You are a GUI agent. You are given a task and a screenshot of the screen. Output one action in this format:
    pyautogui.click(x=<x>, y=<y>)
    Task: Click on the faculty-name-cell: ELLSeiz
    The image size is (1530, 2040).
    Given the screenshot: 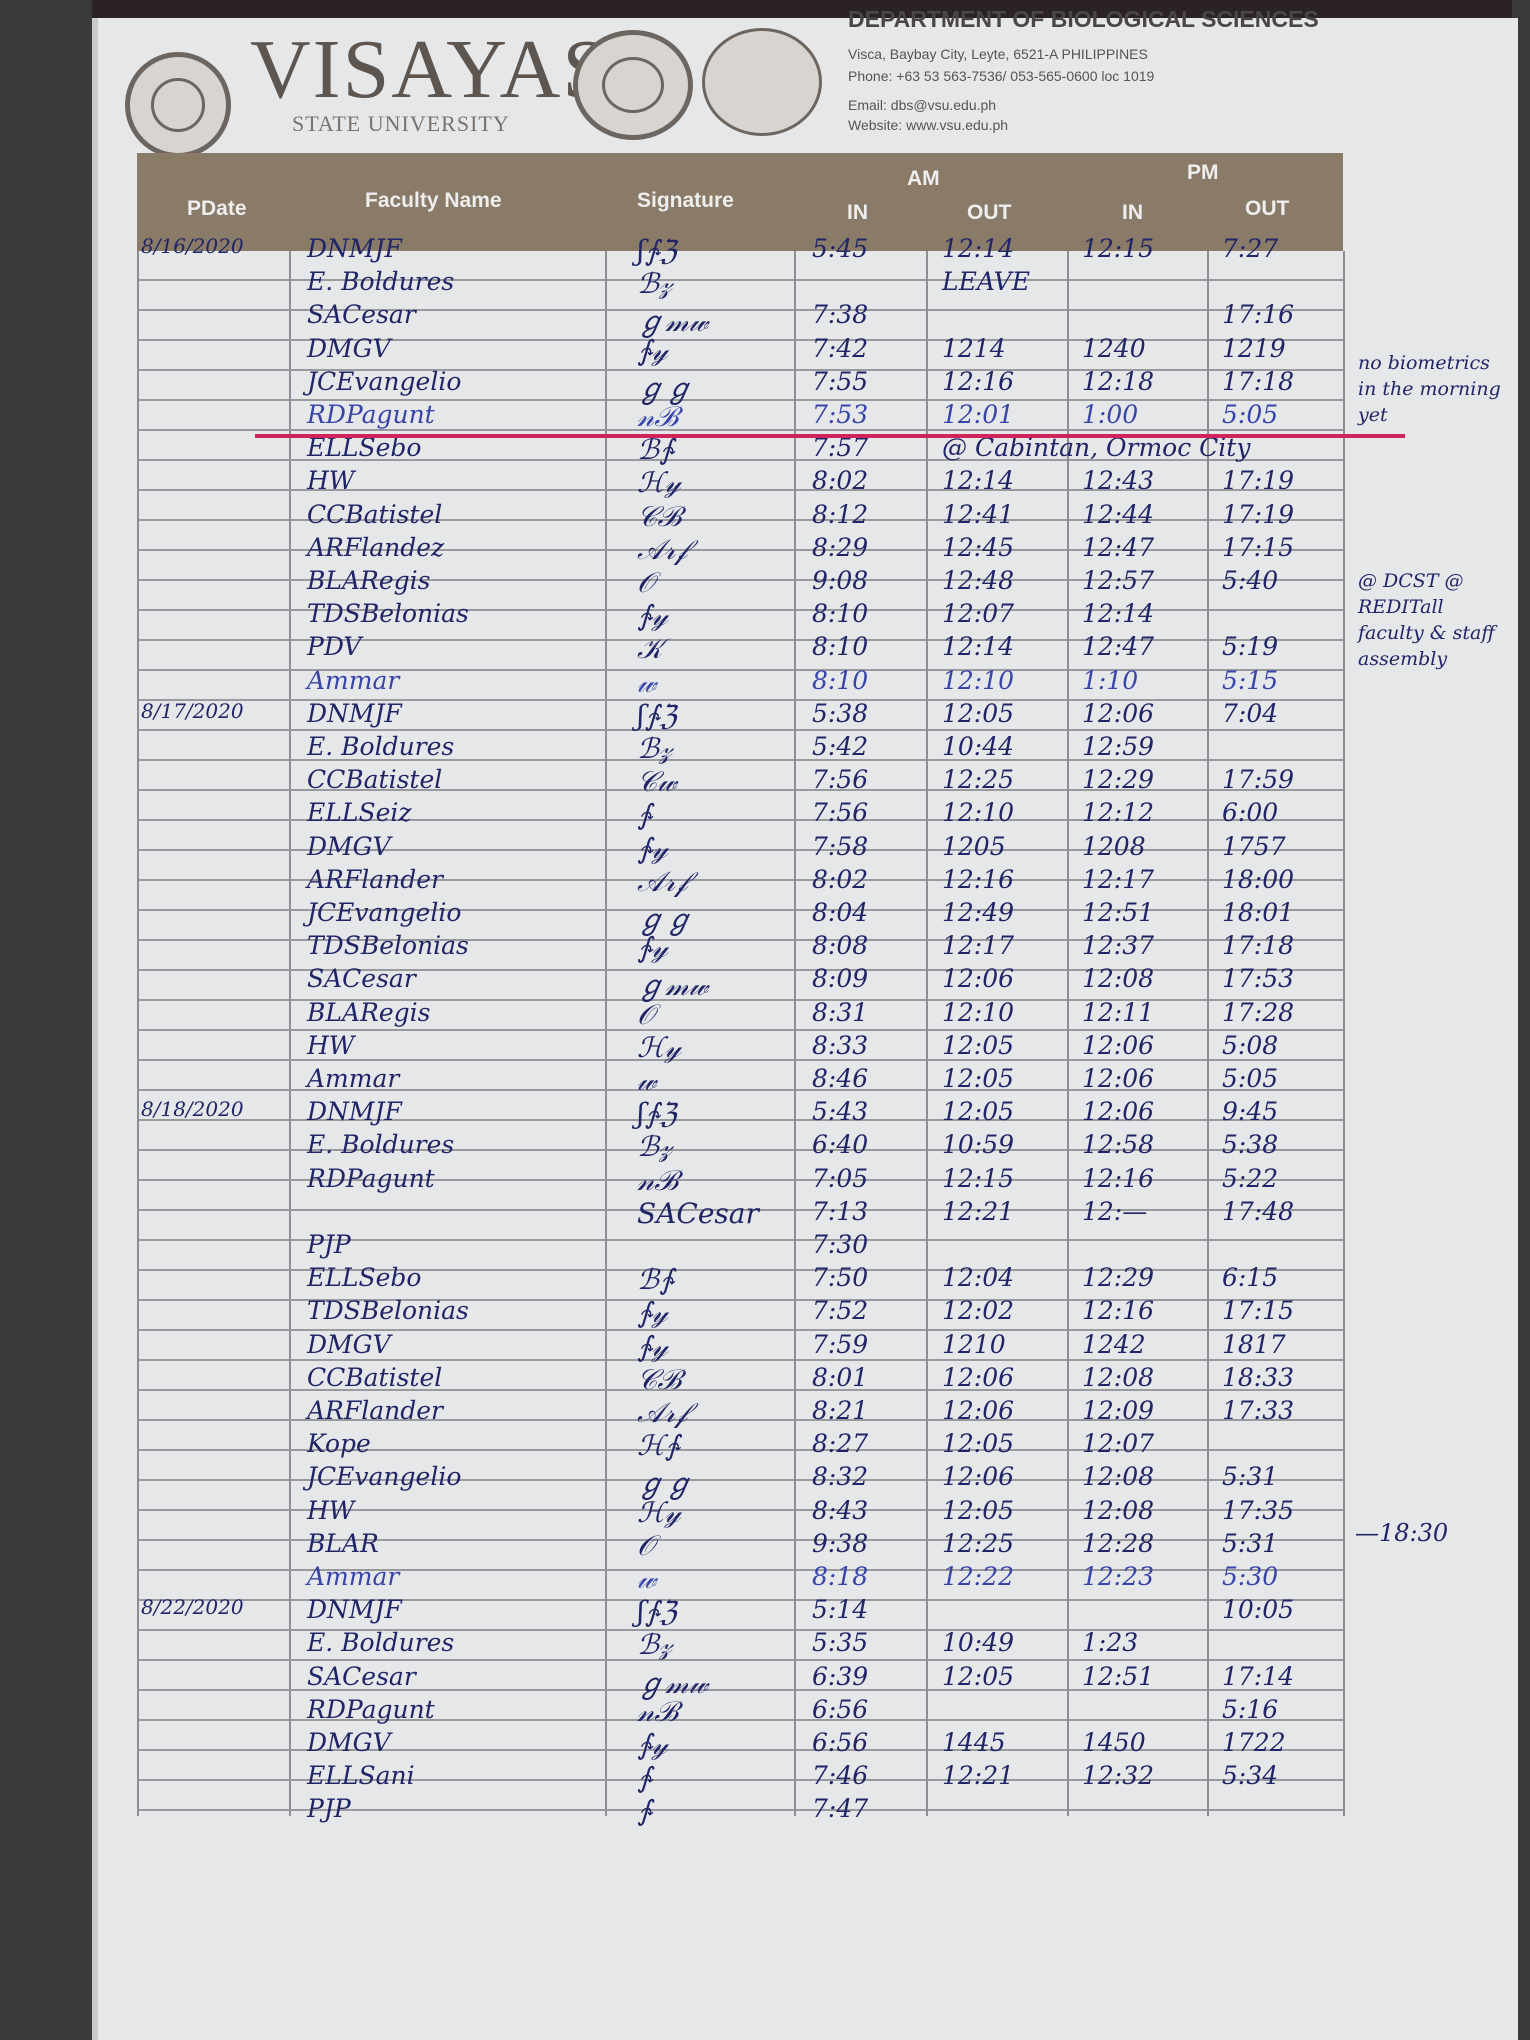 What is the action you would take?
    pyautogui.click(x=359, y=813)
    